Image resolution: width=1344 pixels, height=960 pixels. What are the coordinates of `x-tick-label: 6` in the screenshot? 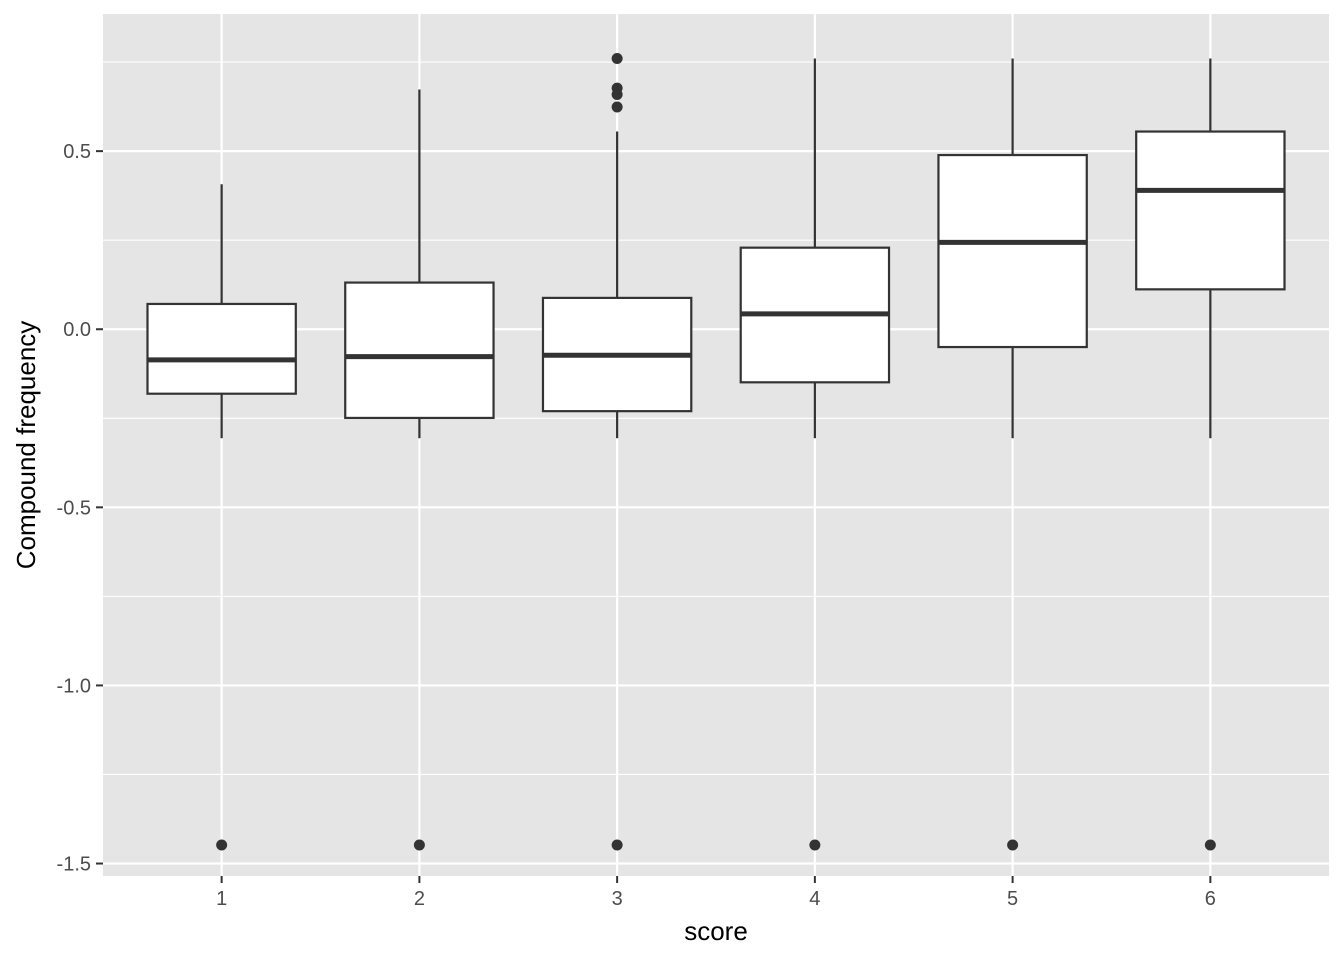 It's located at (1210, 899).